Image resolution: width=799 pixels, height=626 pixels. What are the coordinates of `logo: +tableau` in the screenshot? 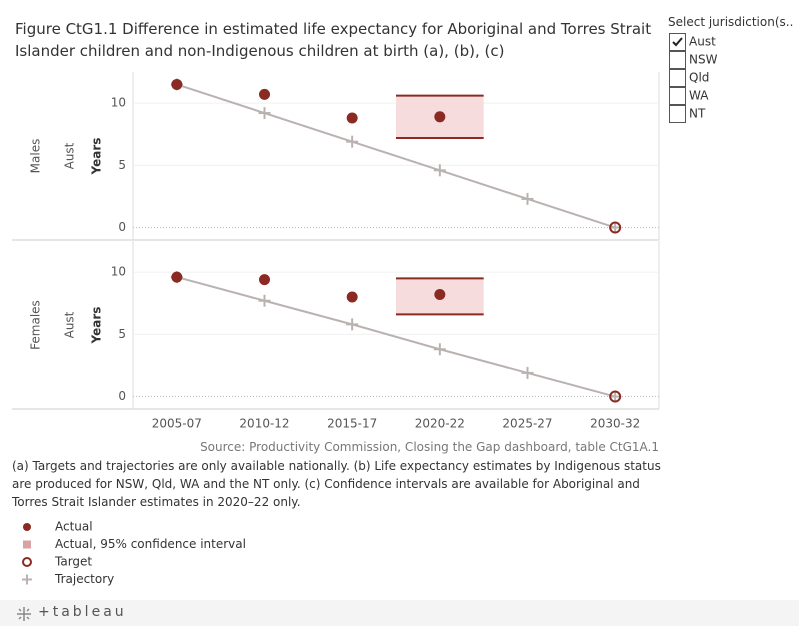 It's located at (82, 612).